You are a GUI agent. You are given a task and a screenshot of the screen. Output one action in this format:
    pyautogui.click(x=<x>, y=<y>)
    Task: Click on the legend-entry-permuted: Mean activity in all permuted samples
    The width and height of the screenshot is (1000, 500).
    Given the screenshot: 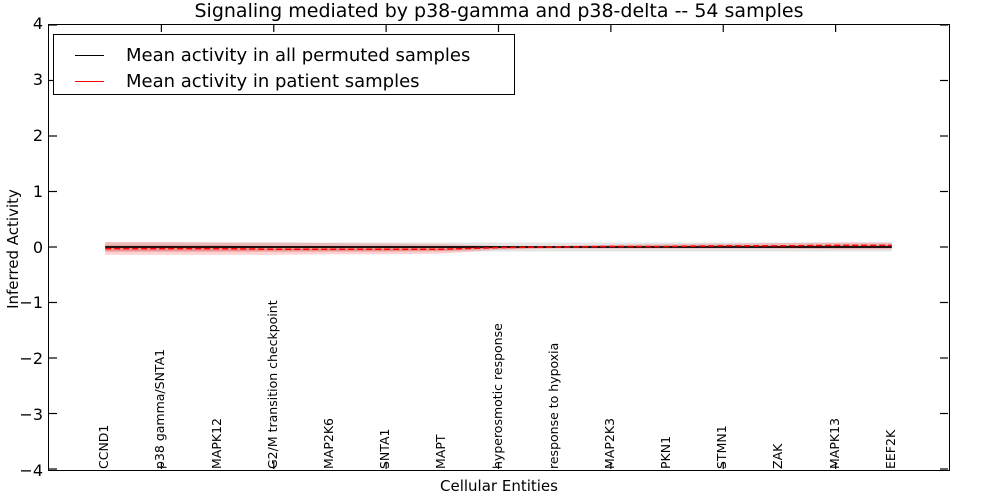 What is the action you would take?
    pyautogui.click(x=262, y=55)
    